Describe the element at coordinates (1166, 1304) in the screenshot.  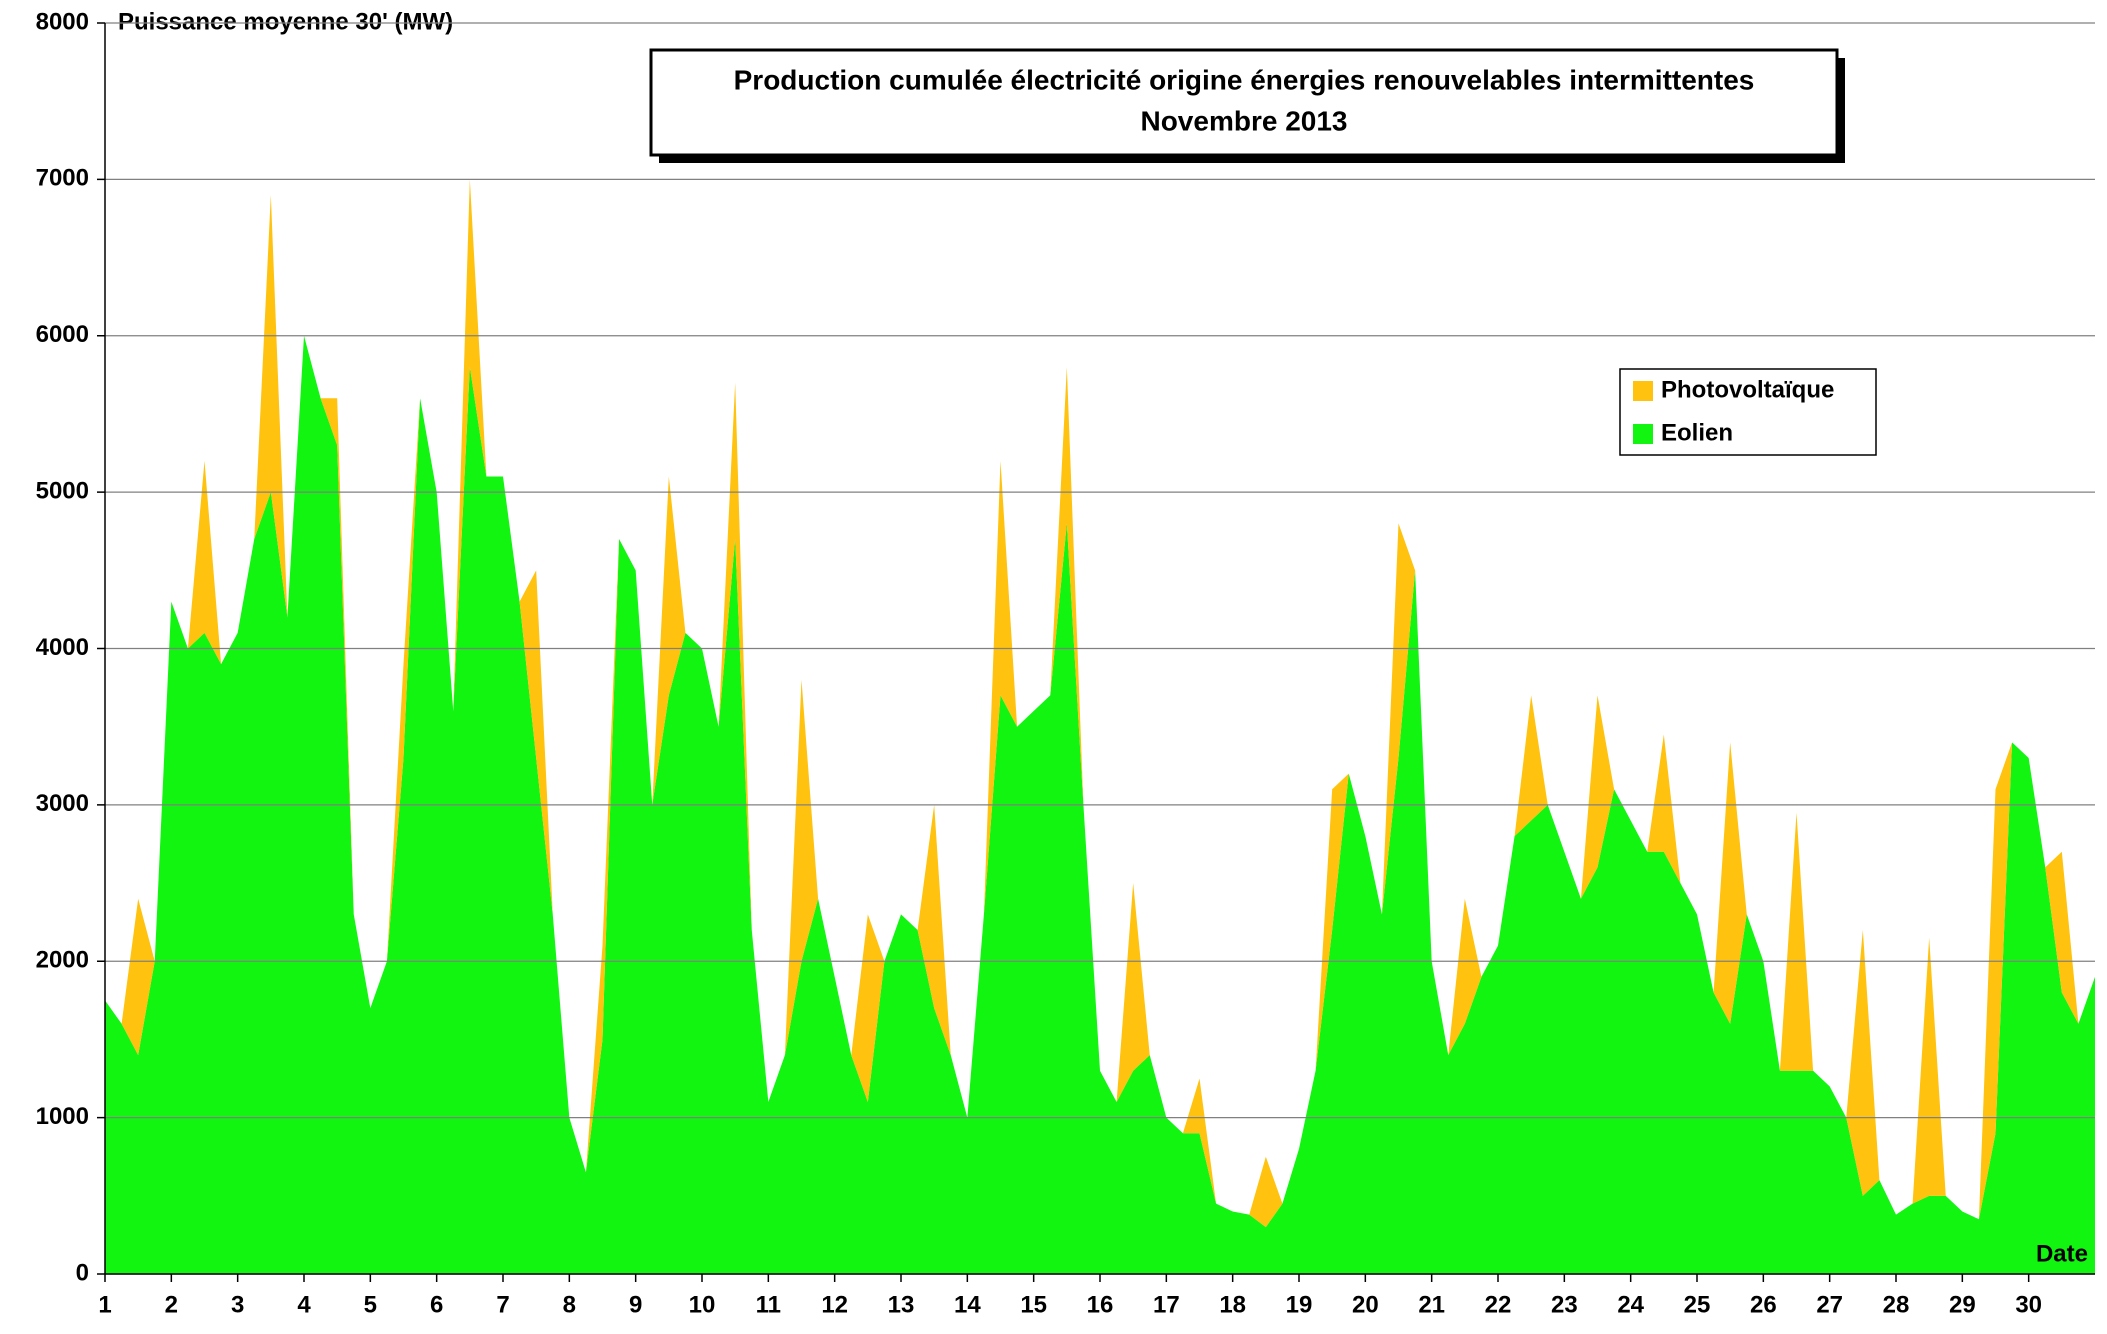
I see `x-tick-label: 17` at that location.